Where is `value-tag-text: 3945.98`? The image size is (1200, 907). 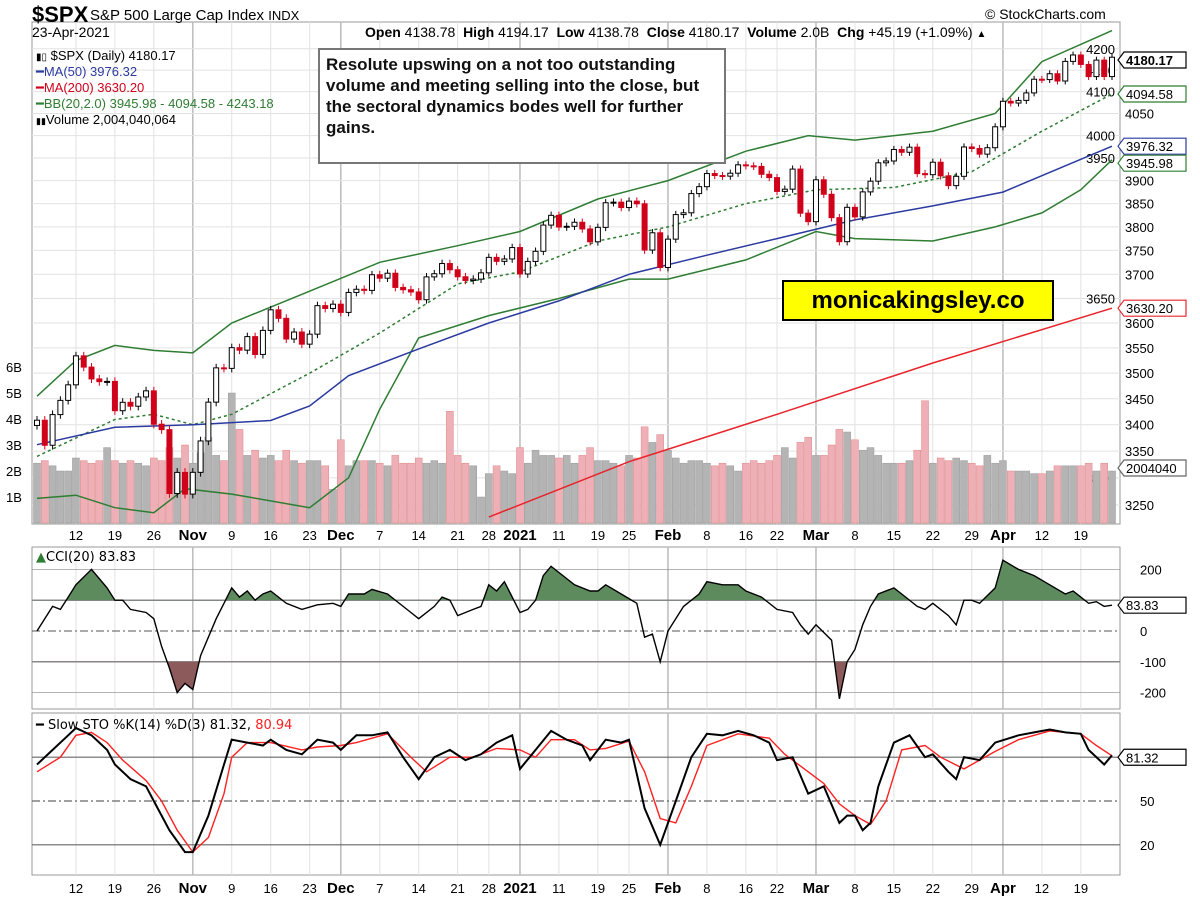
value-tag-text: 3945.98 is located at coordinates (1149, 163).